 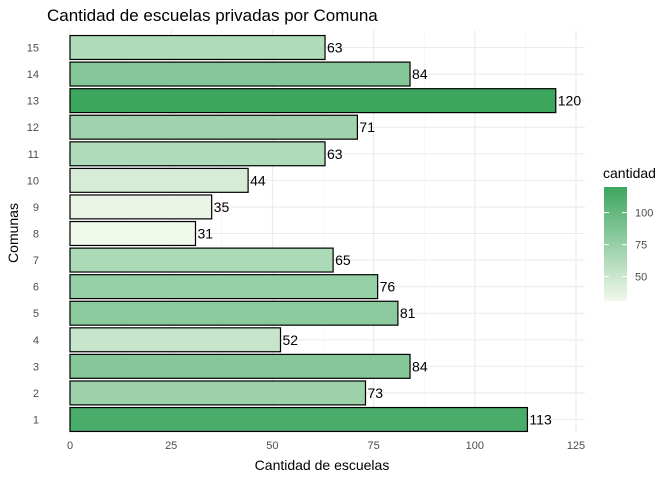 What do you see at coordinates (644, 214) in the screenshot?
I see `legend-tick-label: 100` at bounding box center [644, 214].